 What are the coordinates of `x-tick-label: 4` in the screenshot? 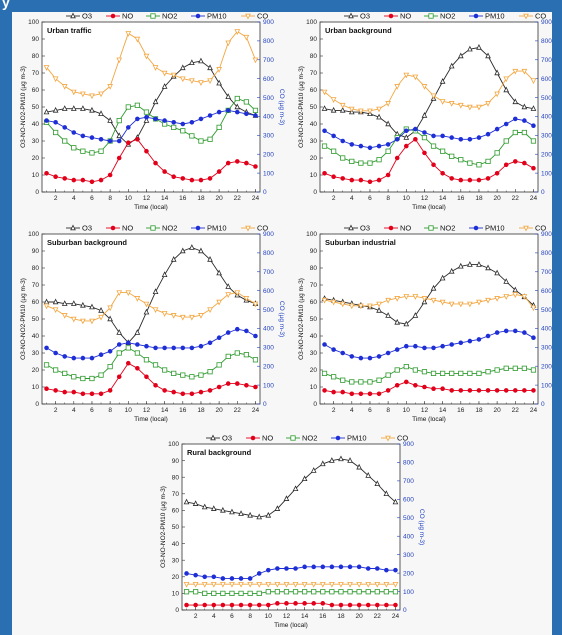 It's located at (74, 410).